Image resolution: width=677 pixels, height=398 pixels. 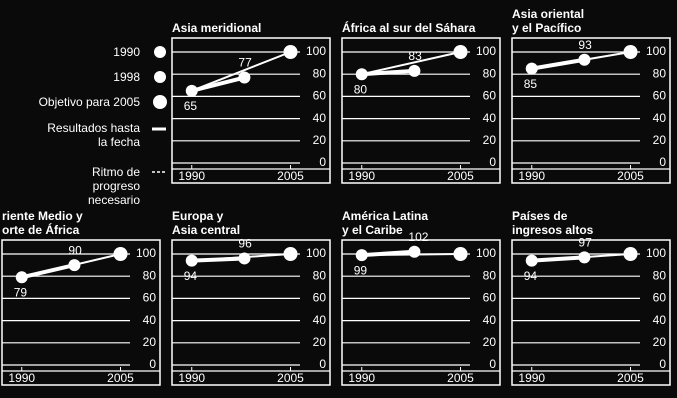 I want to click on data-label: 65, so click(x=191, y=106).